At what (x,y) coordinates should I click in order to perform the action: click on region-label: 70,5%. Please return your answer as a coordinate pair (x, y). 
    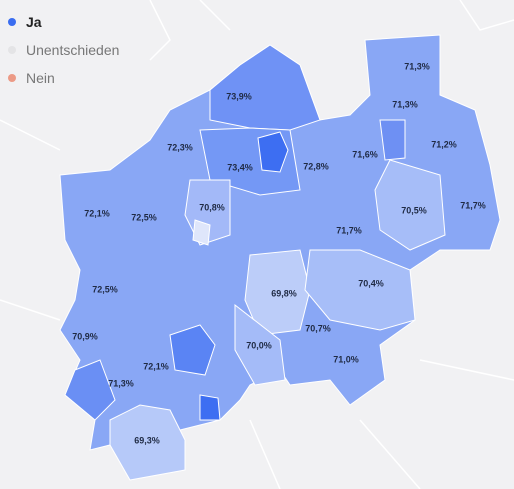
    Looking at the image, I should click on (414, 210).